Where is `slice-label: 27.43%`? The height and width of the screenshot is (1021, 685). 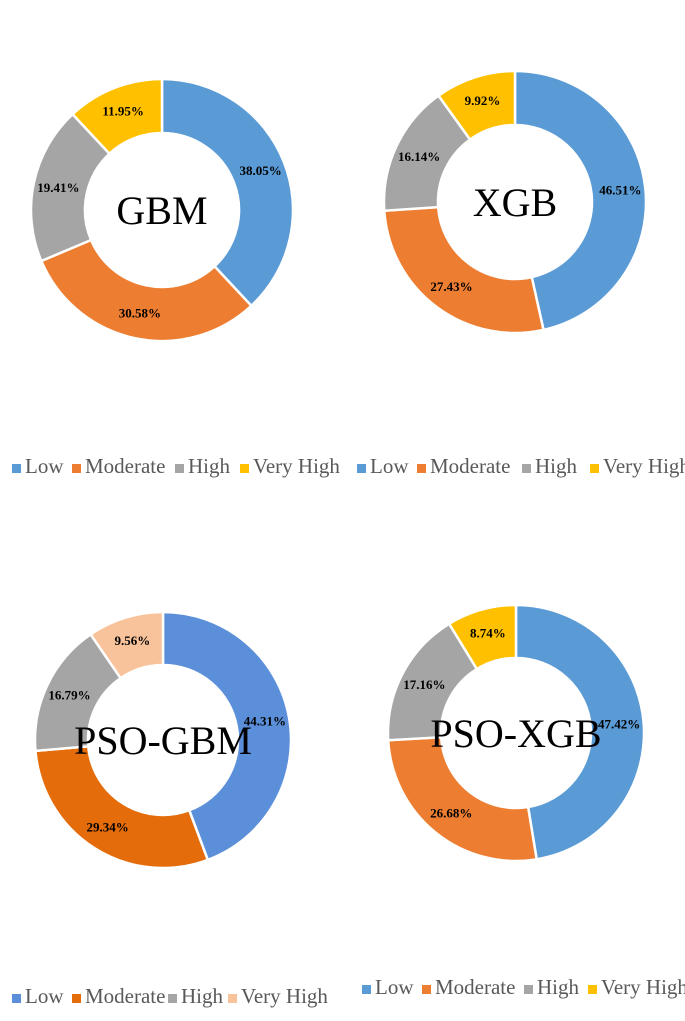 slice-label: 27.43% is located at coordinates (451, 286).